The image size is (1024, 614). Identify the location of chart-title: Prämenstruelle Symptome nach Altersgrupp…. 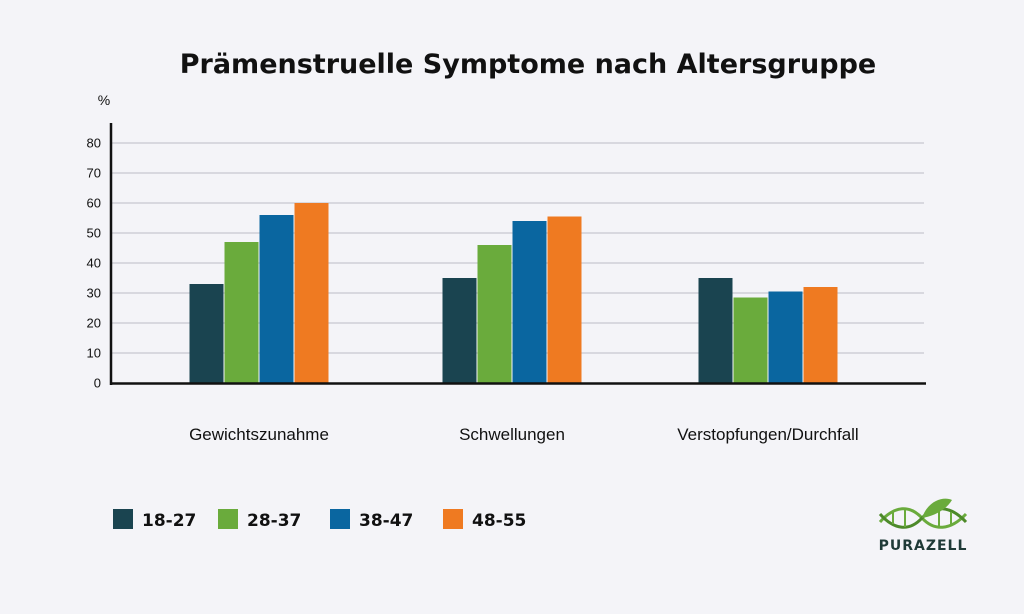
(528, 64).